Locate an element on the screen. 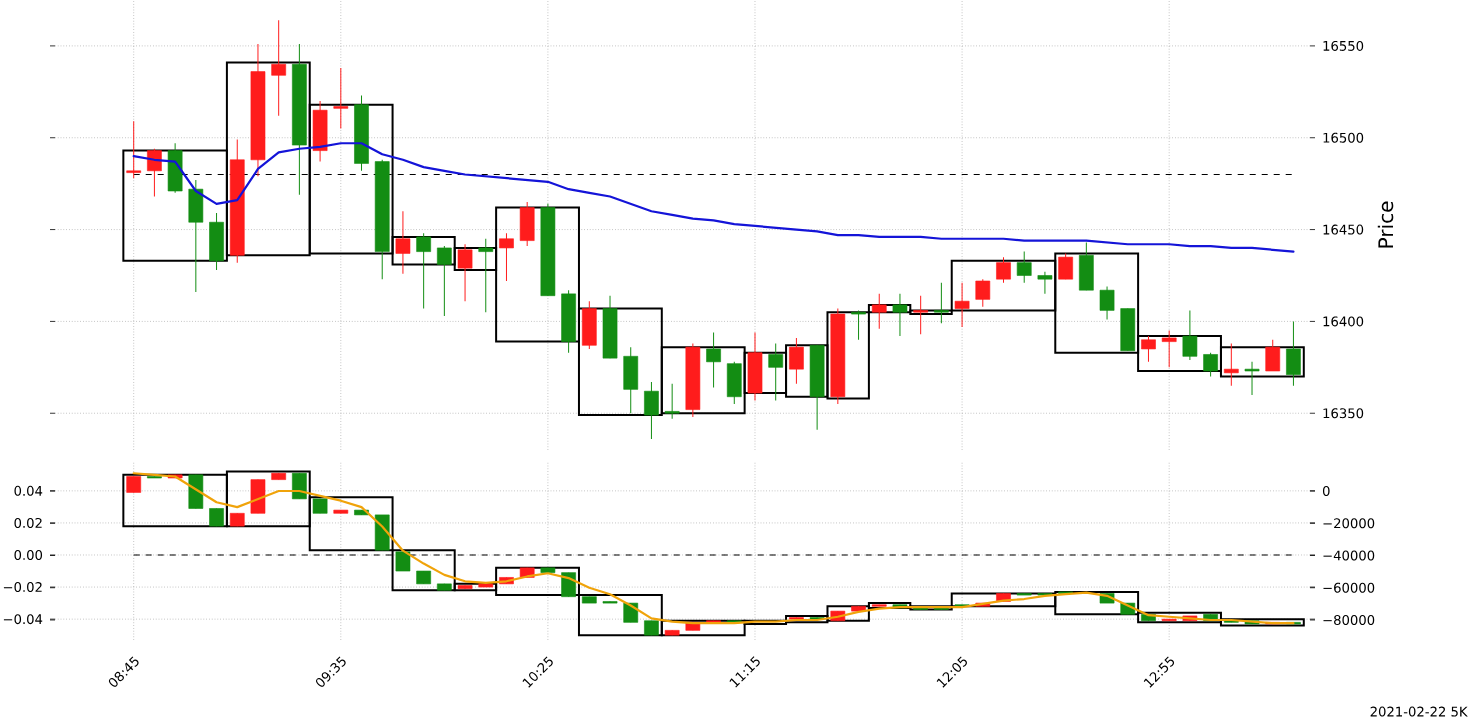 This screenshot has height=721, width=1472. y2-tick-label: 0 is located at coordinates (1326, 491).